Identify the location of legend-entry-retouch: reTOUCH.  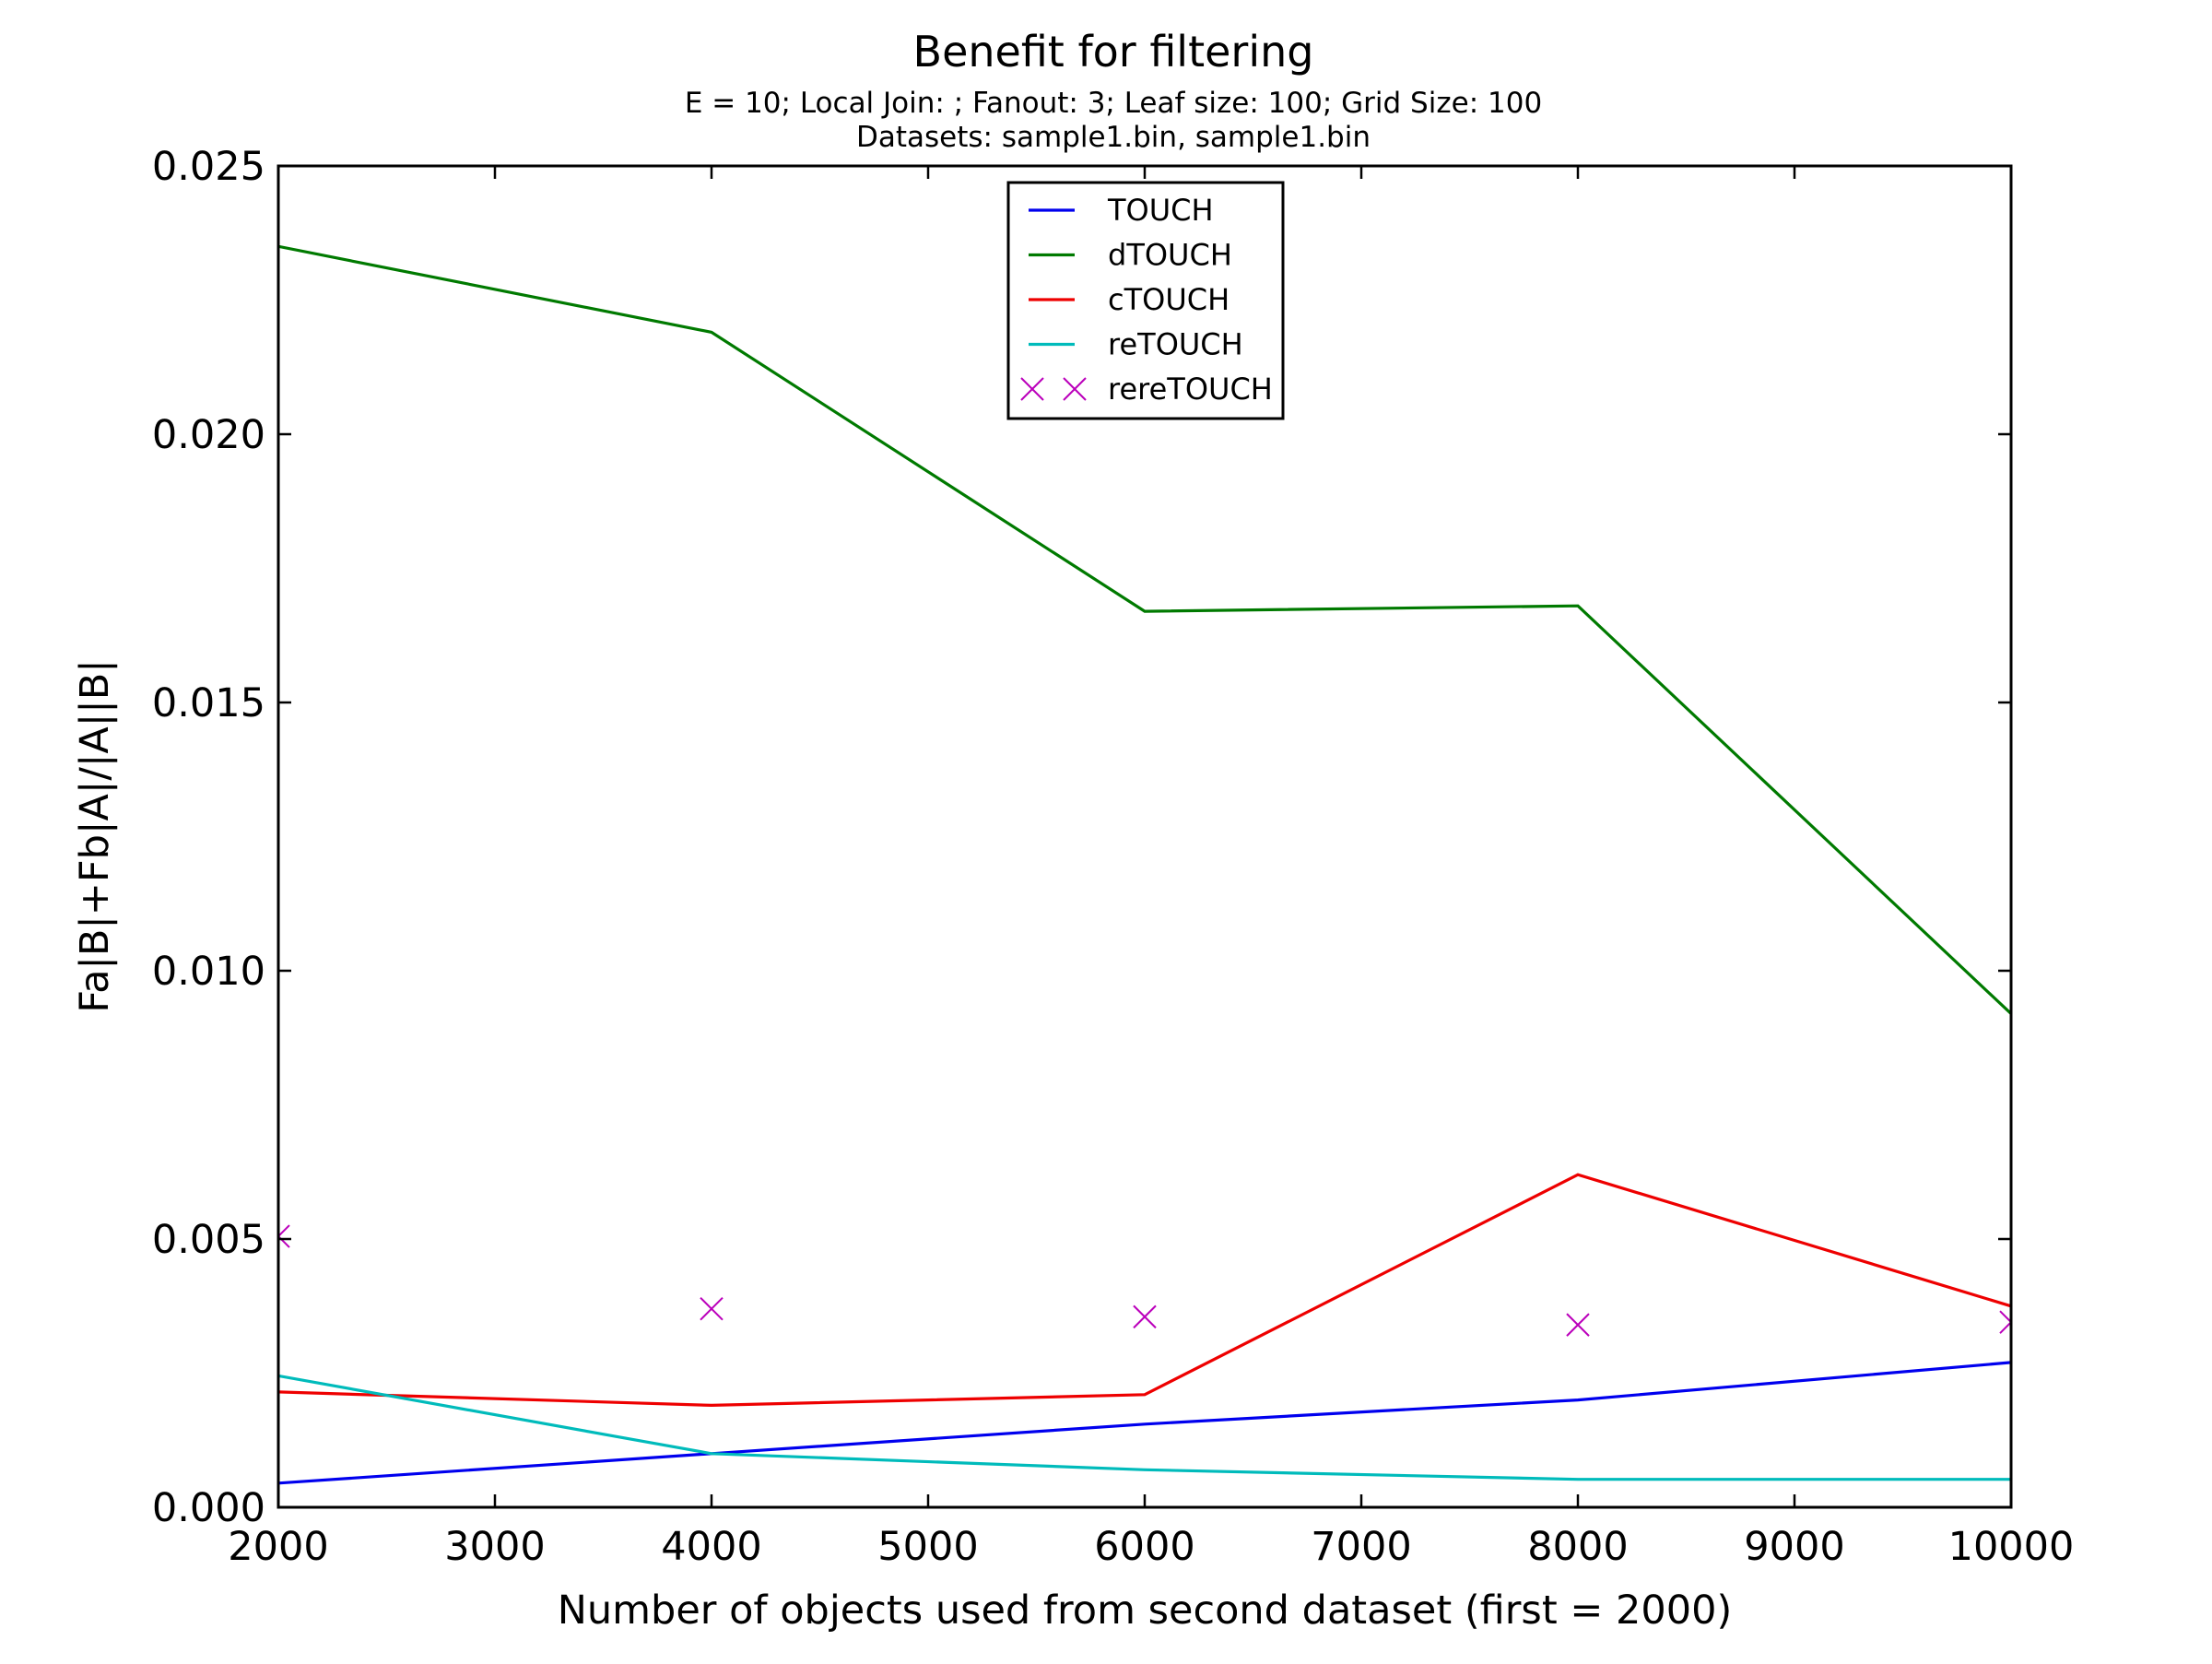
(1136, 344).